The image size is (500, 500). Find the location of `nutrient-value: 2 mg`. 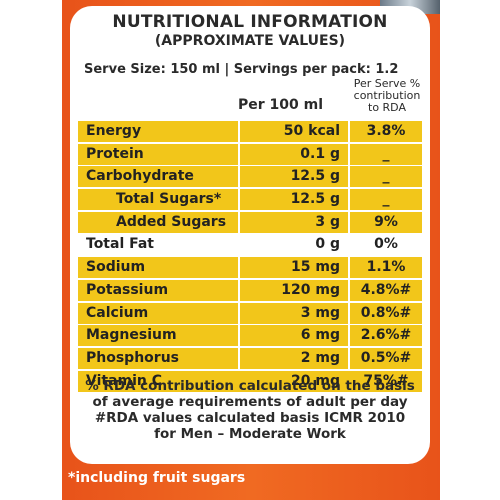

nutrient-value: 2 mg is located at coordinates (320, 357).